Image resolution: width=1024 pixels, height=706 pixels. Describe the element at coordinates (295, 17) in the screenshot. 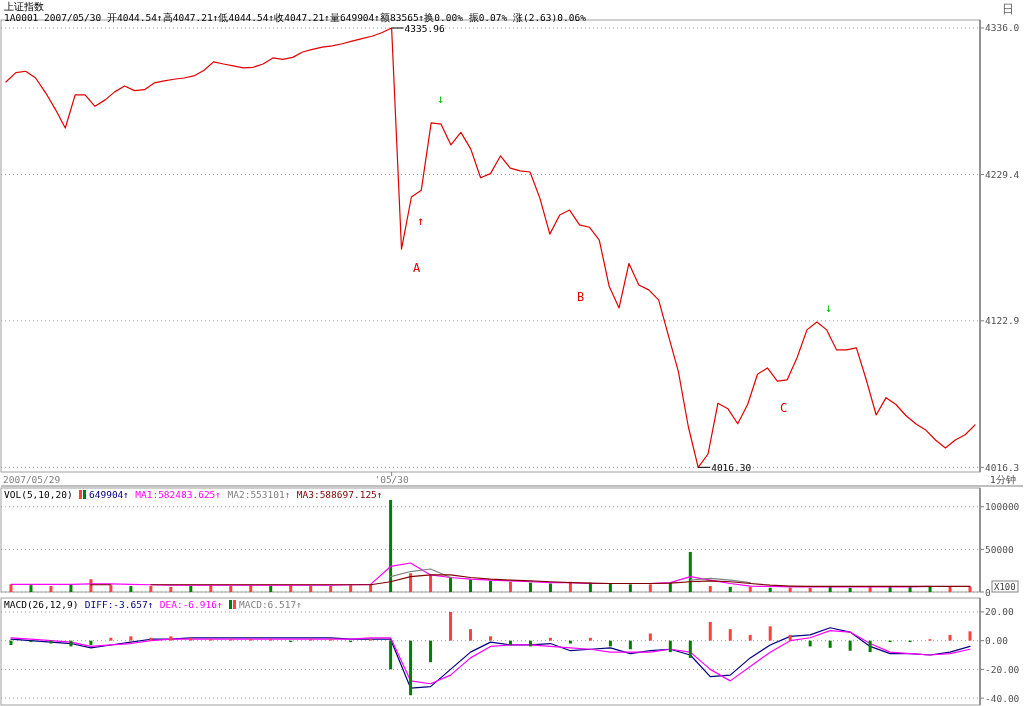

I see `chart-subtitle: 1A0001 2007/05/30 开4044.54↑高4047.21↑低4044.54↑收4047.21↑量649904↑额83565↑换0.00% 振0.07% 涨(2.63)0.06%` at that location.